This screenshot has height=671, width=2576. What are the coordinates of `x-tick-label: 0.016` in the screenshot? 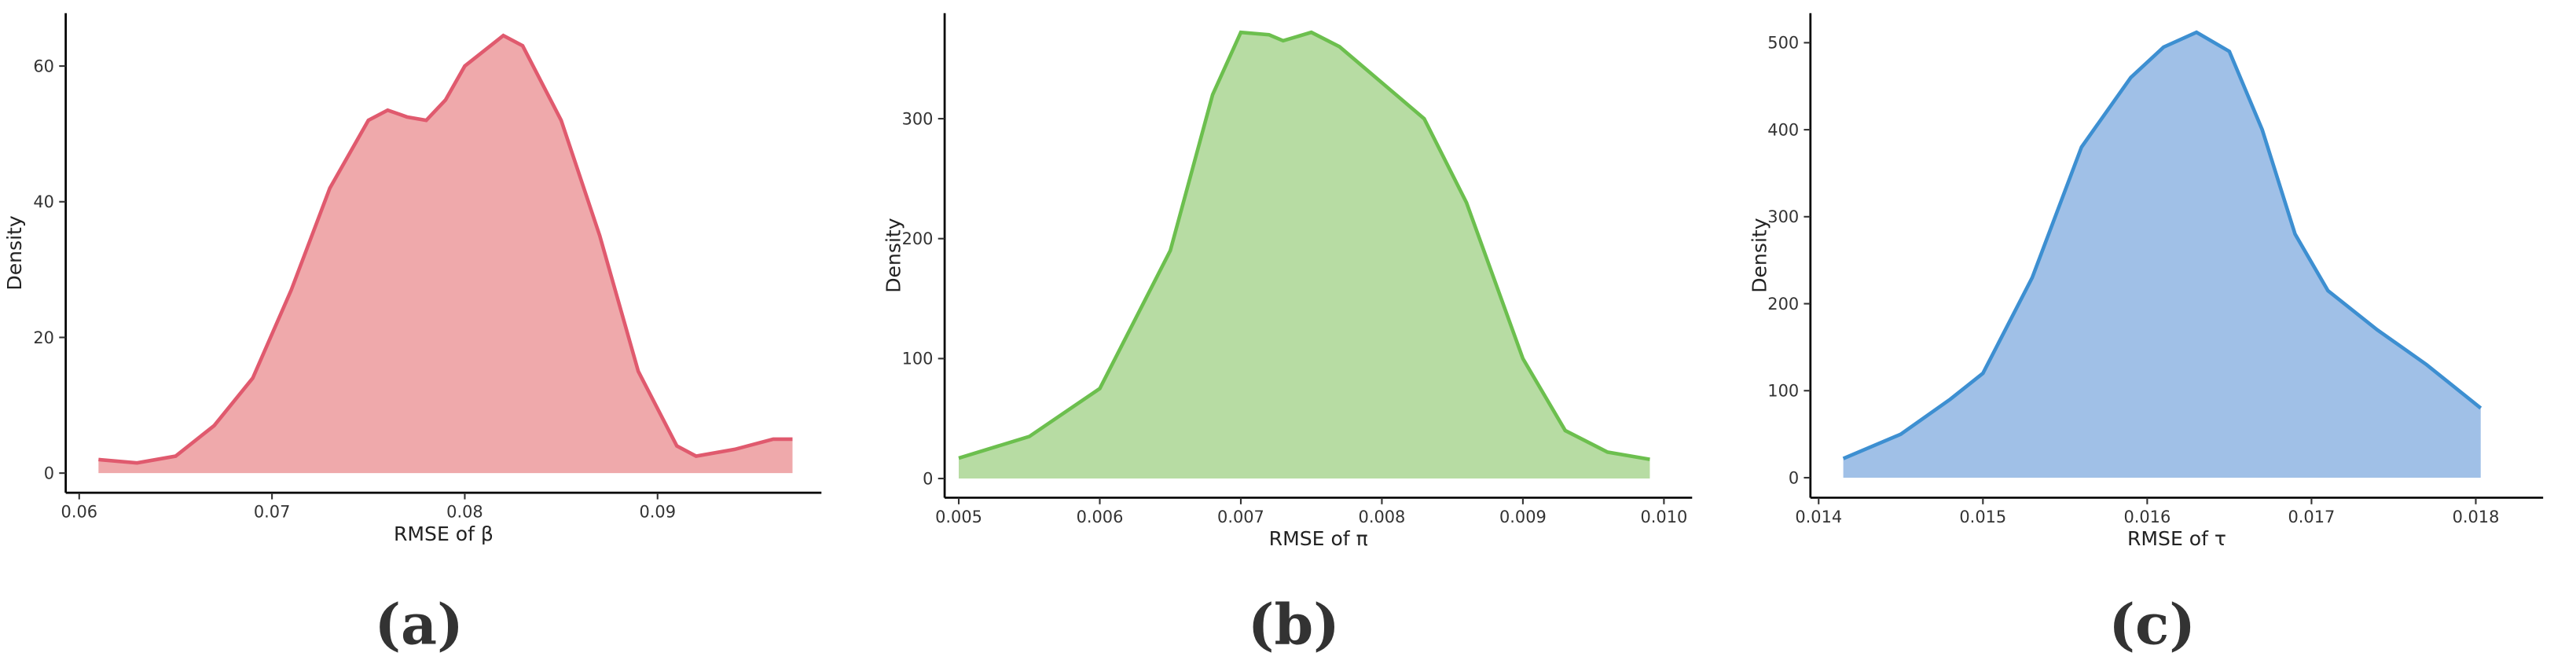 It's located at (2147, 517).